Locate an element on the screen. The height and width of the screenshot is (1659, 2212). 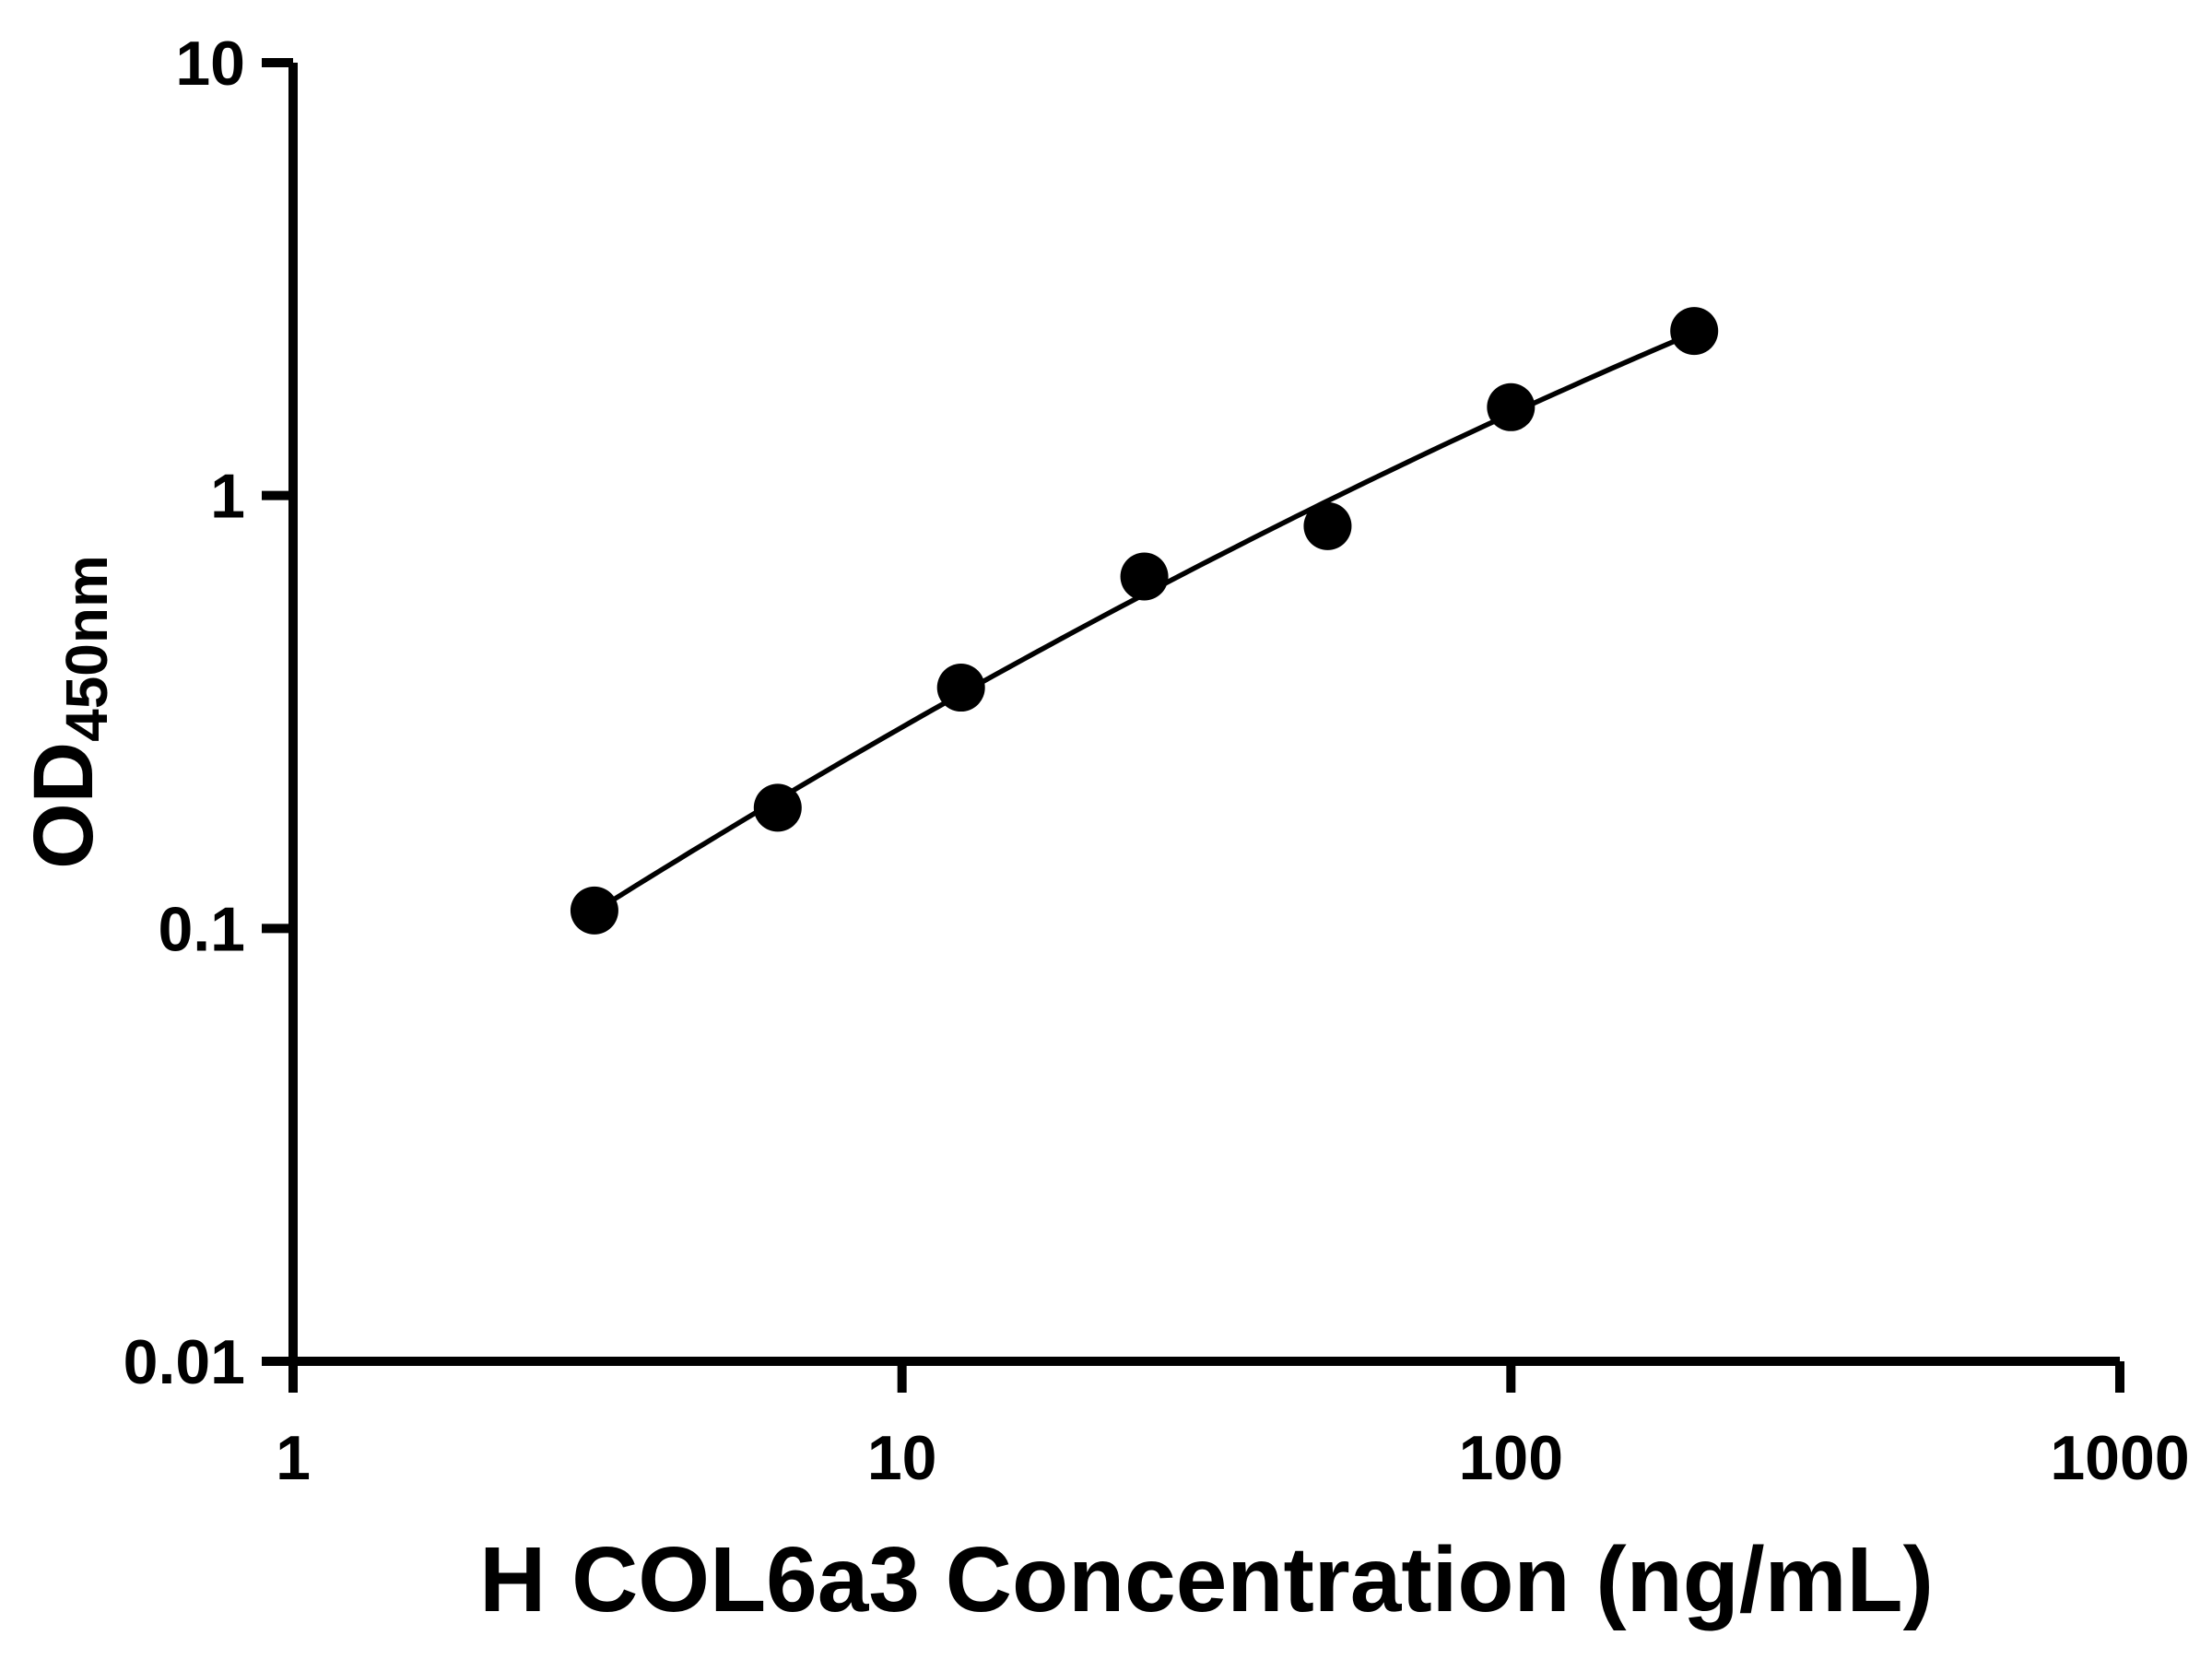
y-axis-title: OD450nm is located at coordinates (68, 712).